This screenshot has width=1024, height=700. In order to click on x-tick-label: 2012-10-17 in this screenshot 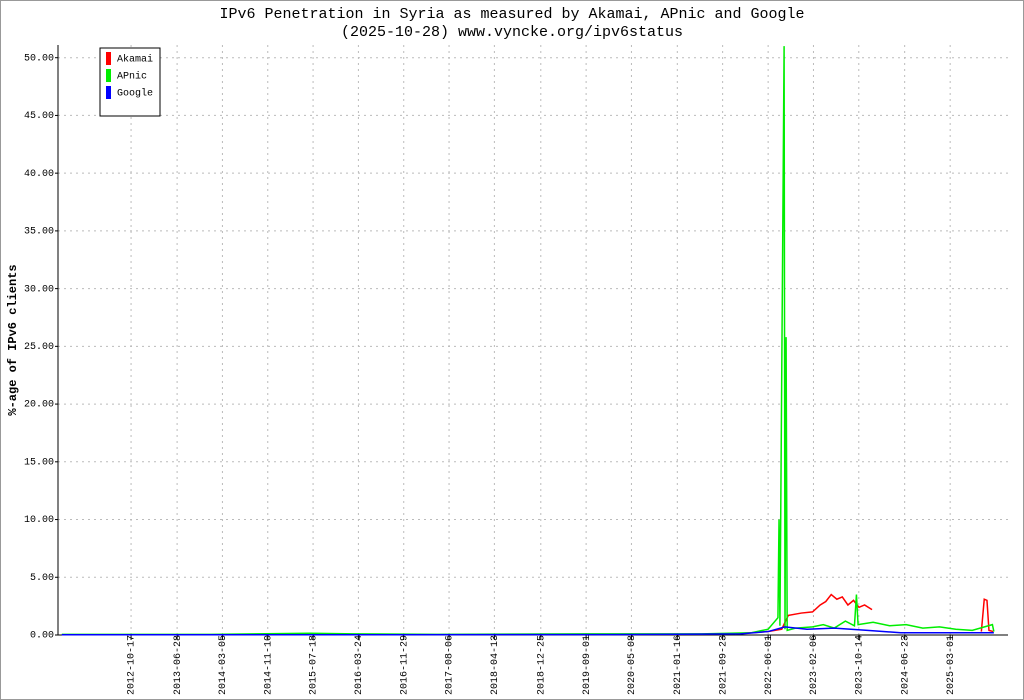, I will do `click(132, 665)`.